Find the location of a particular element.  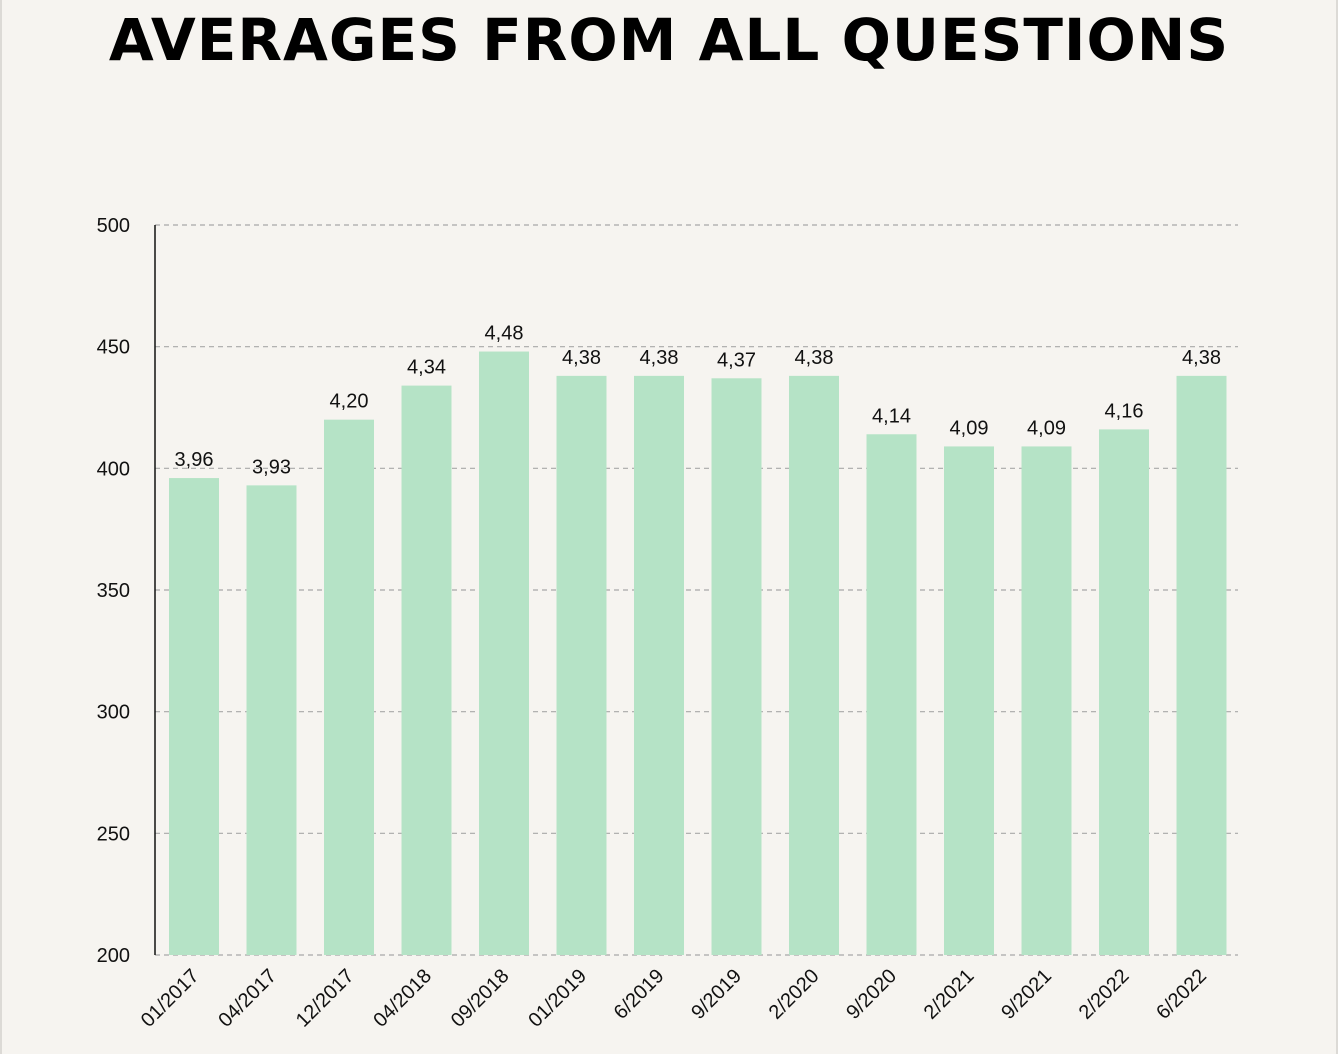

y-tick-label: 350 is located at coordinates (113, 591).